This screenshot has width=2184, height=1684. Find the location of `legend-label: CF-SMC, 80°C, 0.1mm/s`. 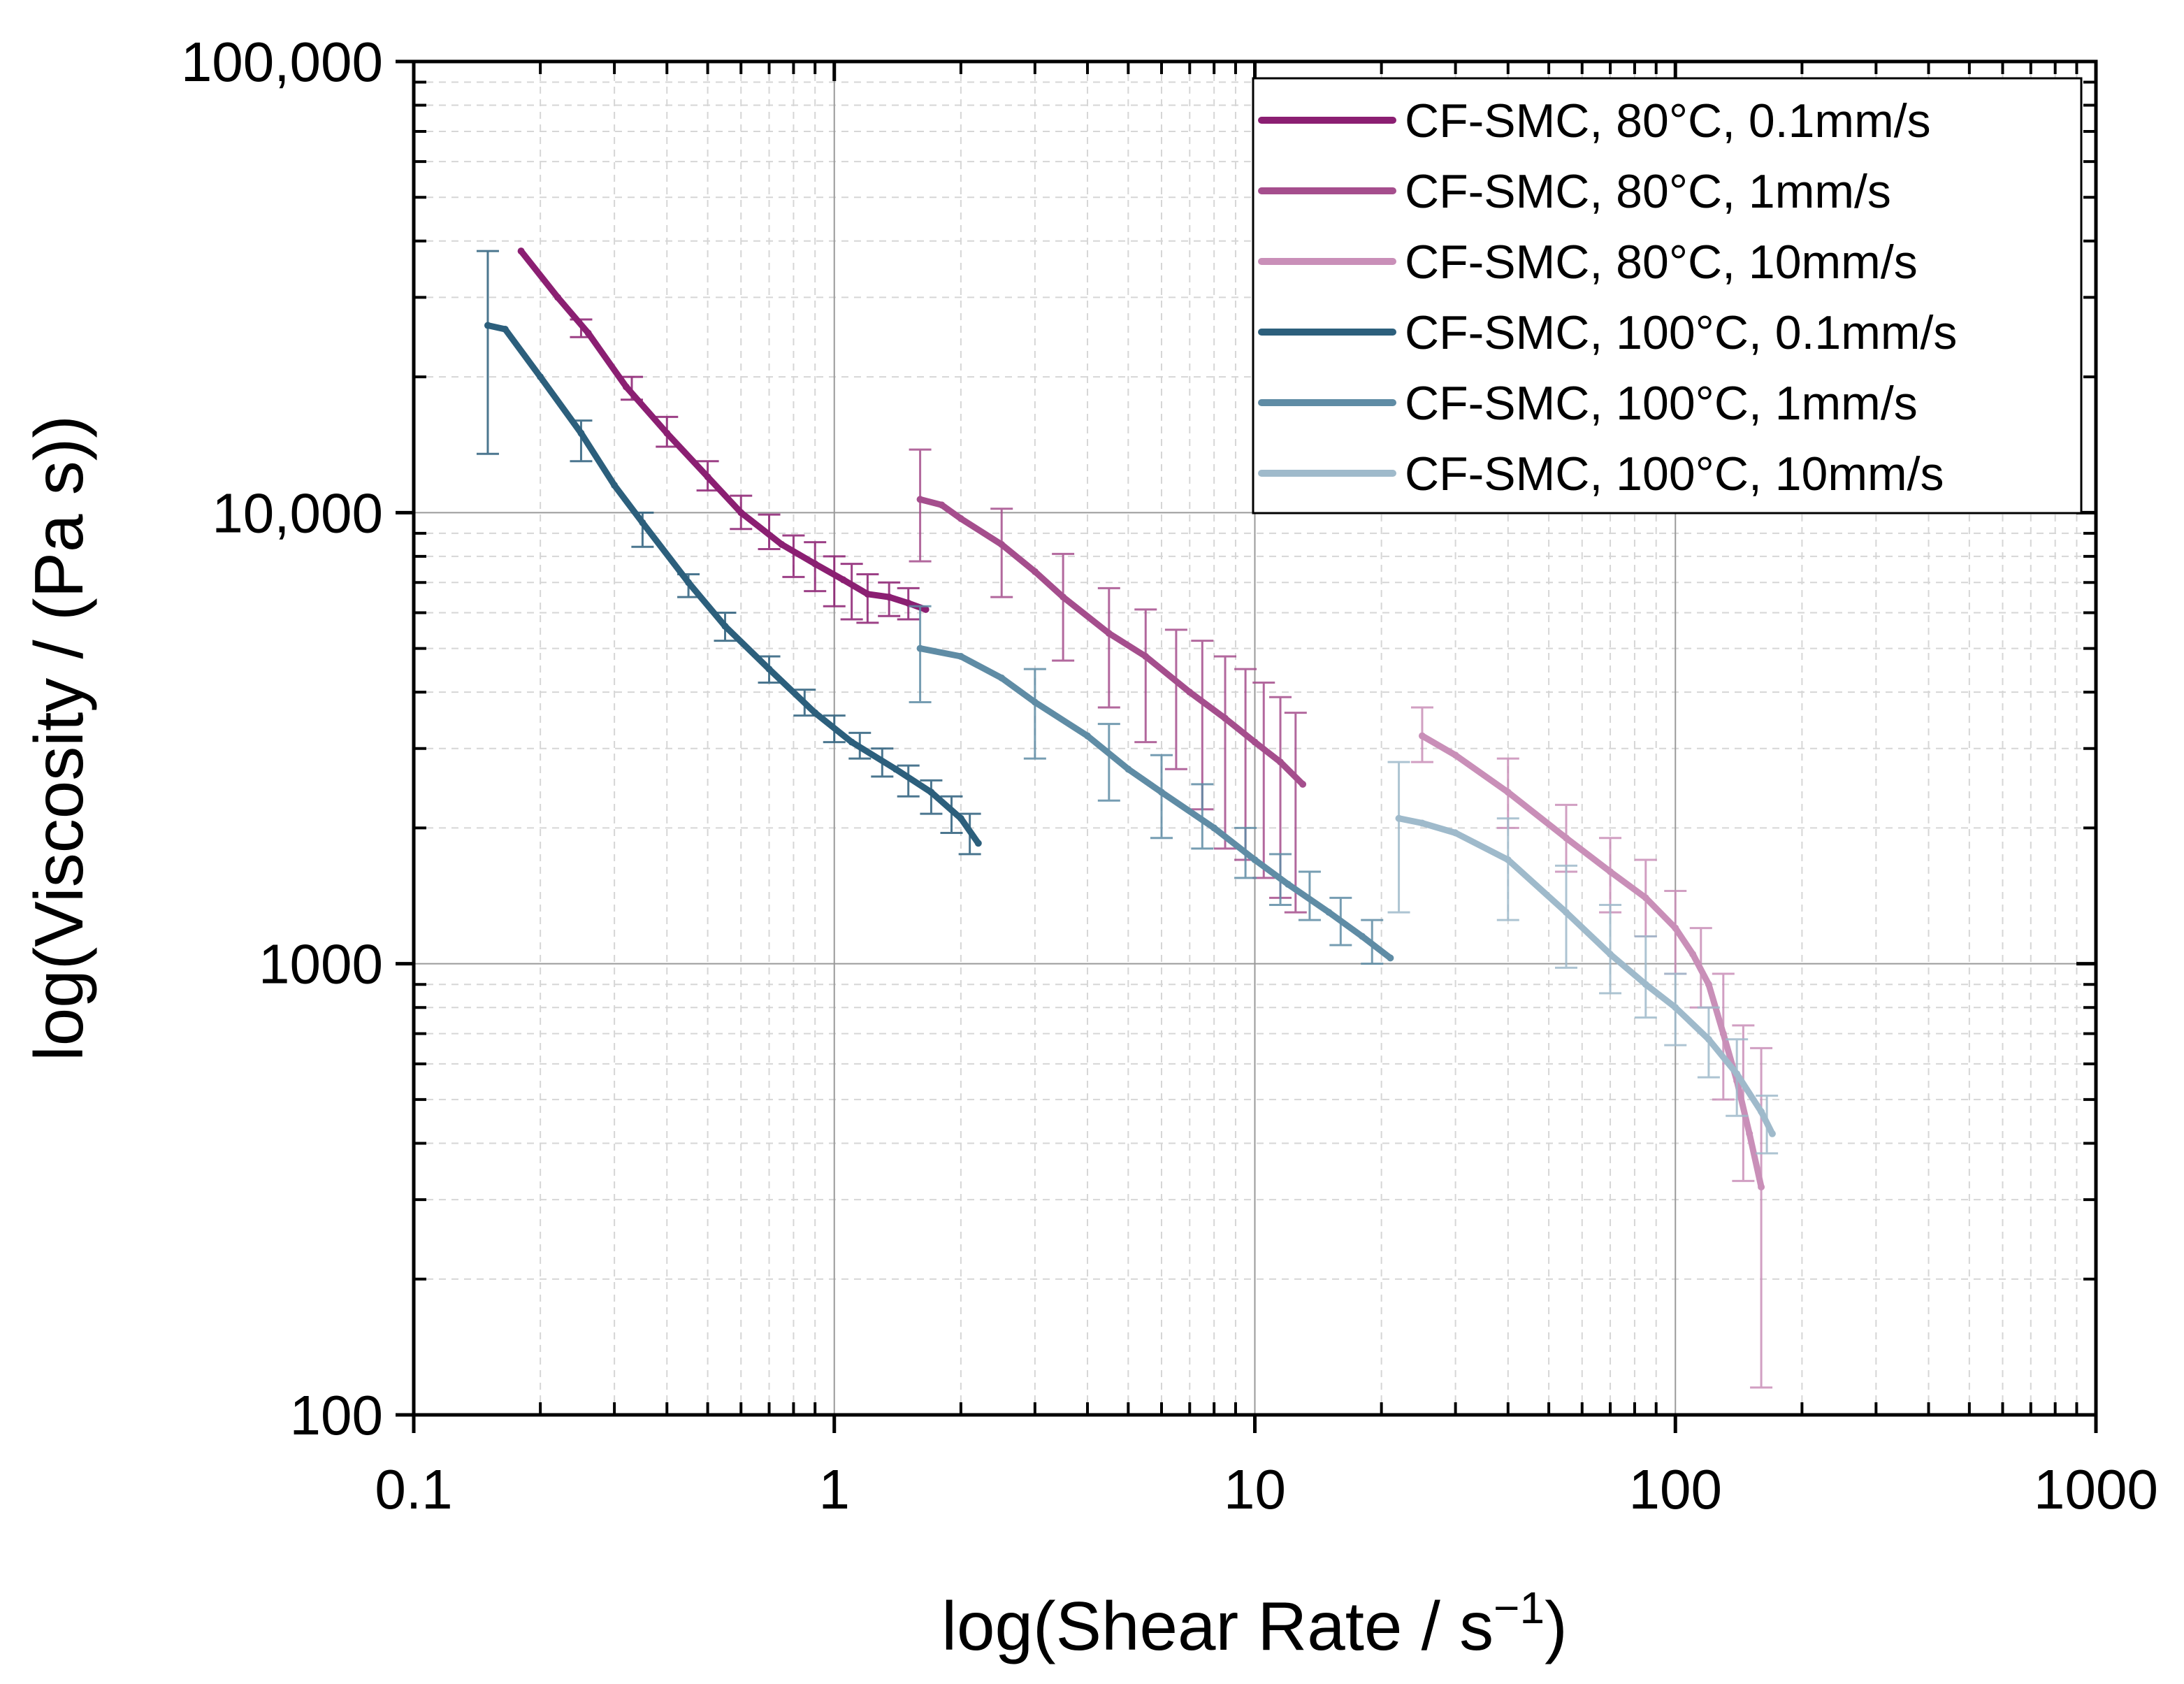

legend-label: CF-SMC, 80°C, 0.1mm/s is located at coordinates (1668, 120).